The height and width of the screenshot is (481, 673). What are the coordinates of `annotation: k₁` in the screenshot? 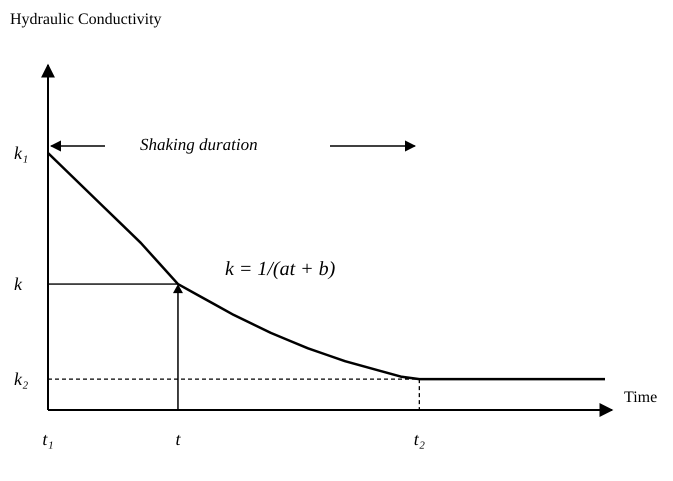 It's located at (21, 153).